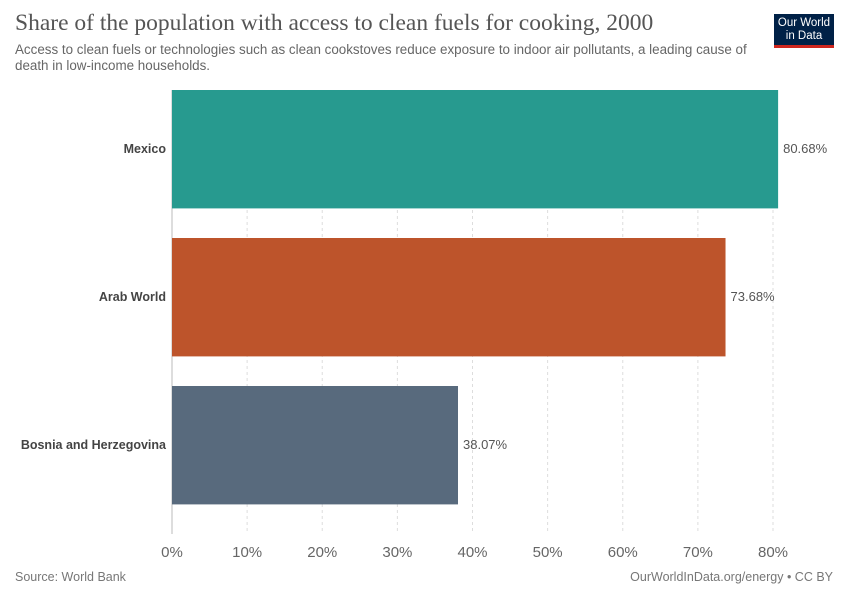 The image size is (850, 600). Describe the element at coordinates (172, 552) in the screenshot. I see `x-tick-label: 0%` at that location.